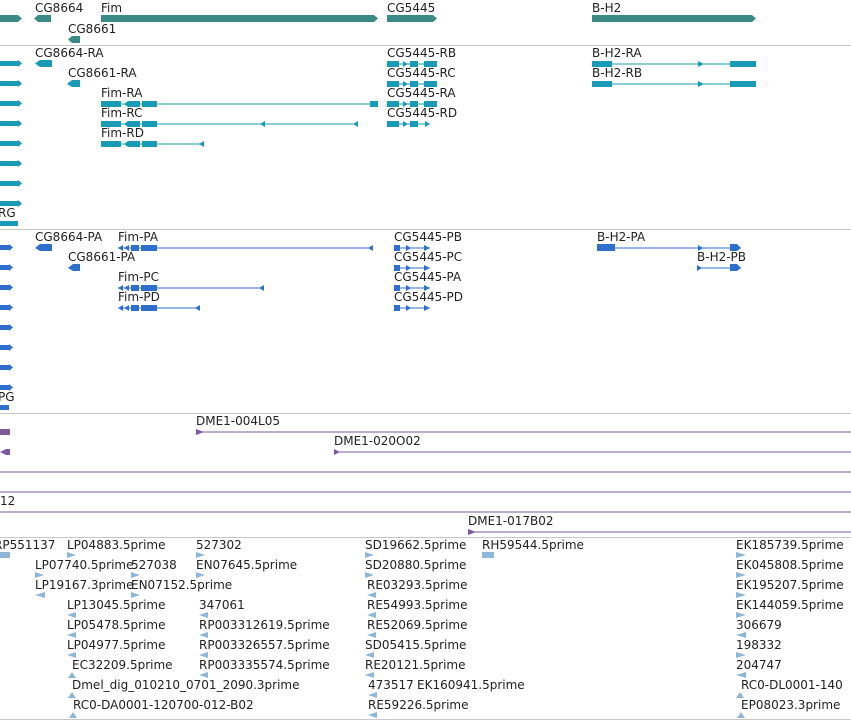 Image resolution: width=851 pixels, height=721 pixels. Describe the element at coordinates (28, 545) in the screenshot. I see `est-label: RP551137` at that location.